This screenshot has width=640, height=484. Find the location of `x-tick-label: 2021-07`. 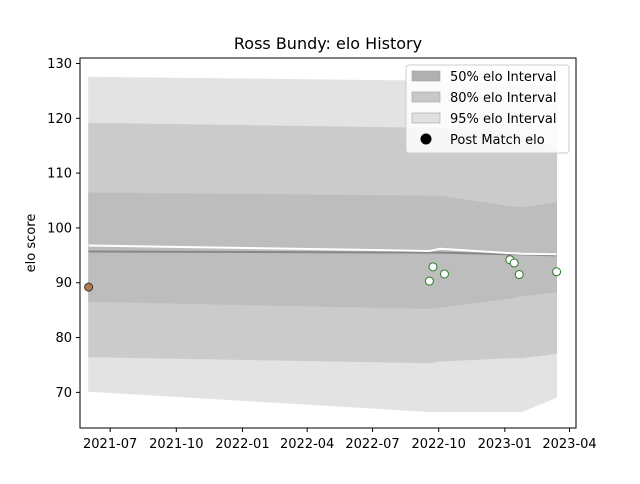

x-tick-label: 2021-07 is located at coordinates (110, 444).